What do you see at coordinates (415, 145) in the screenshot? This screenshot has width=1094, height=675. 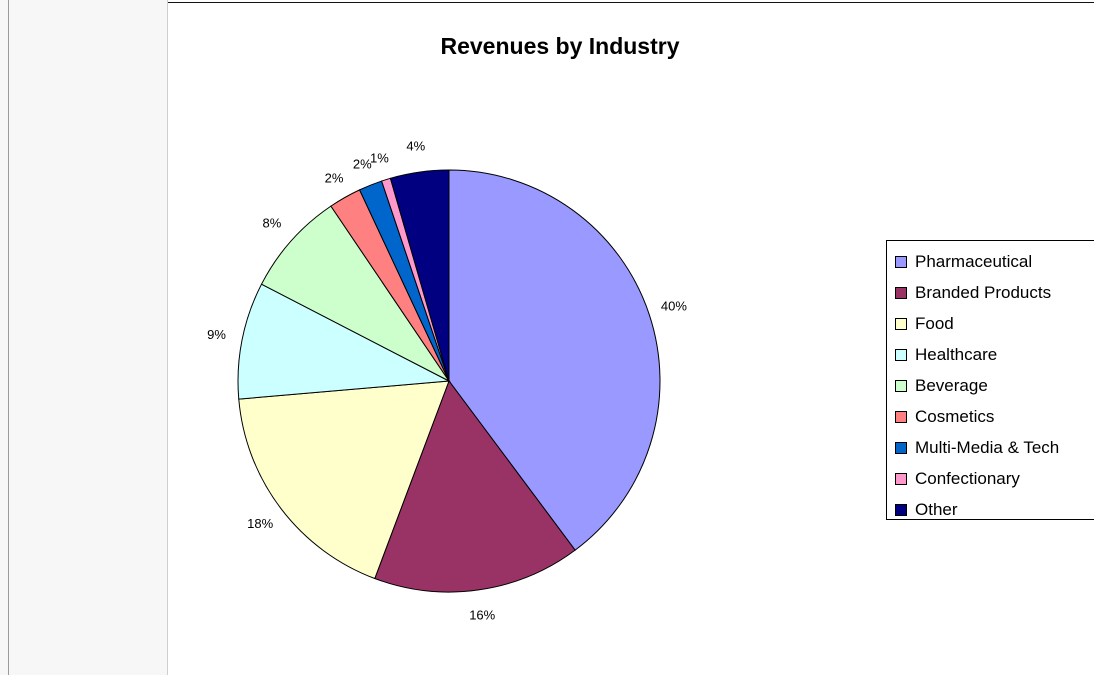 I see `slice-label: 4%` at bounding box center [415, 145].